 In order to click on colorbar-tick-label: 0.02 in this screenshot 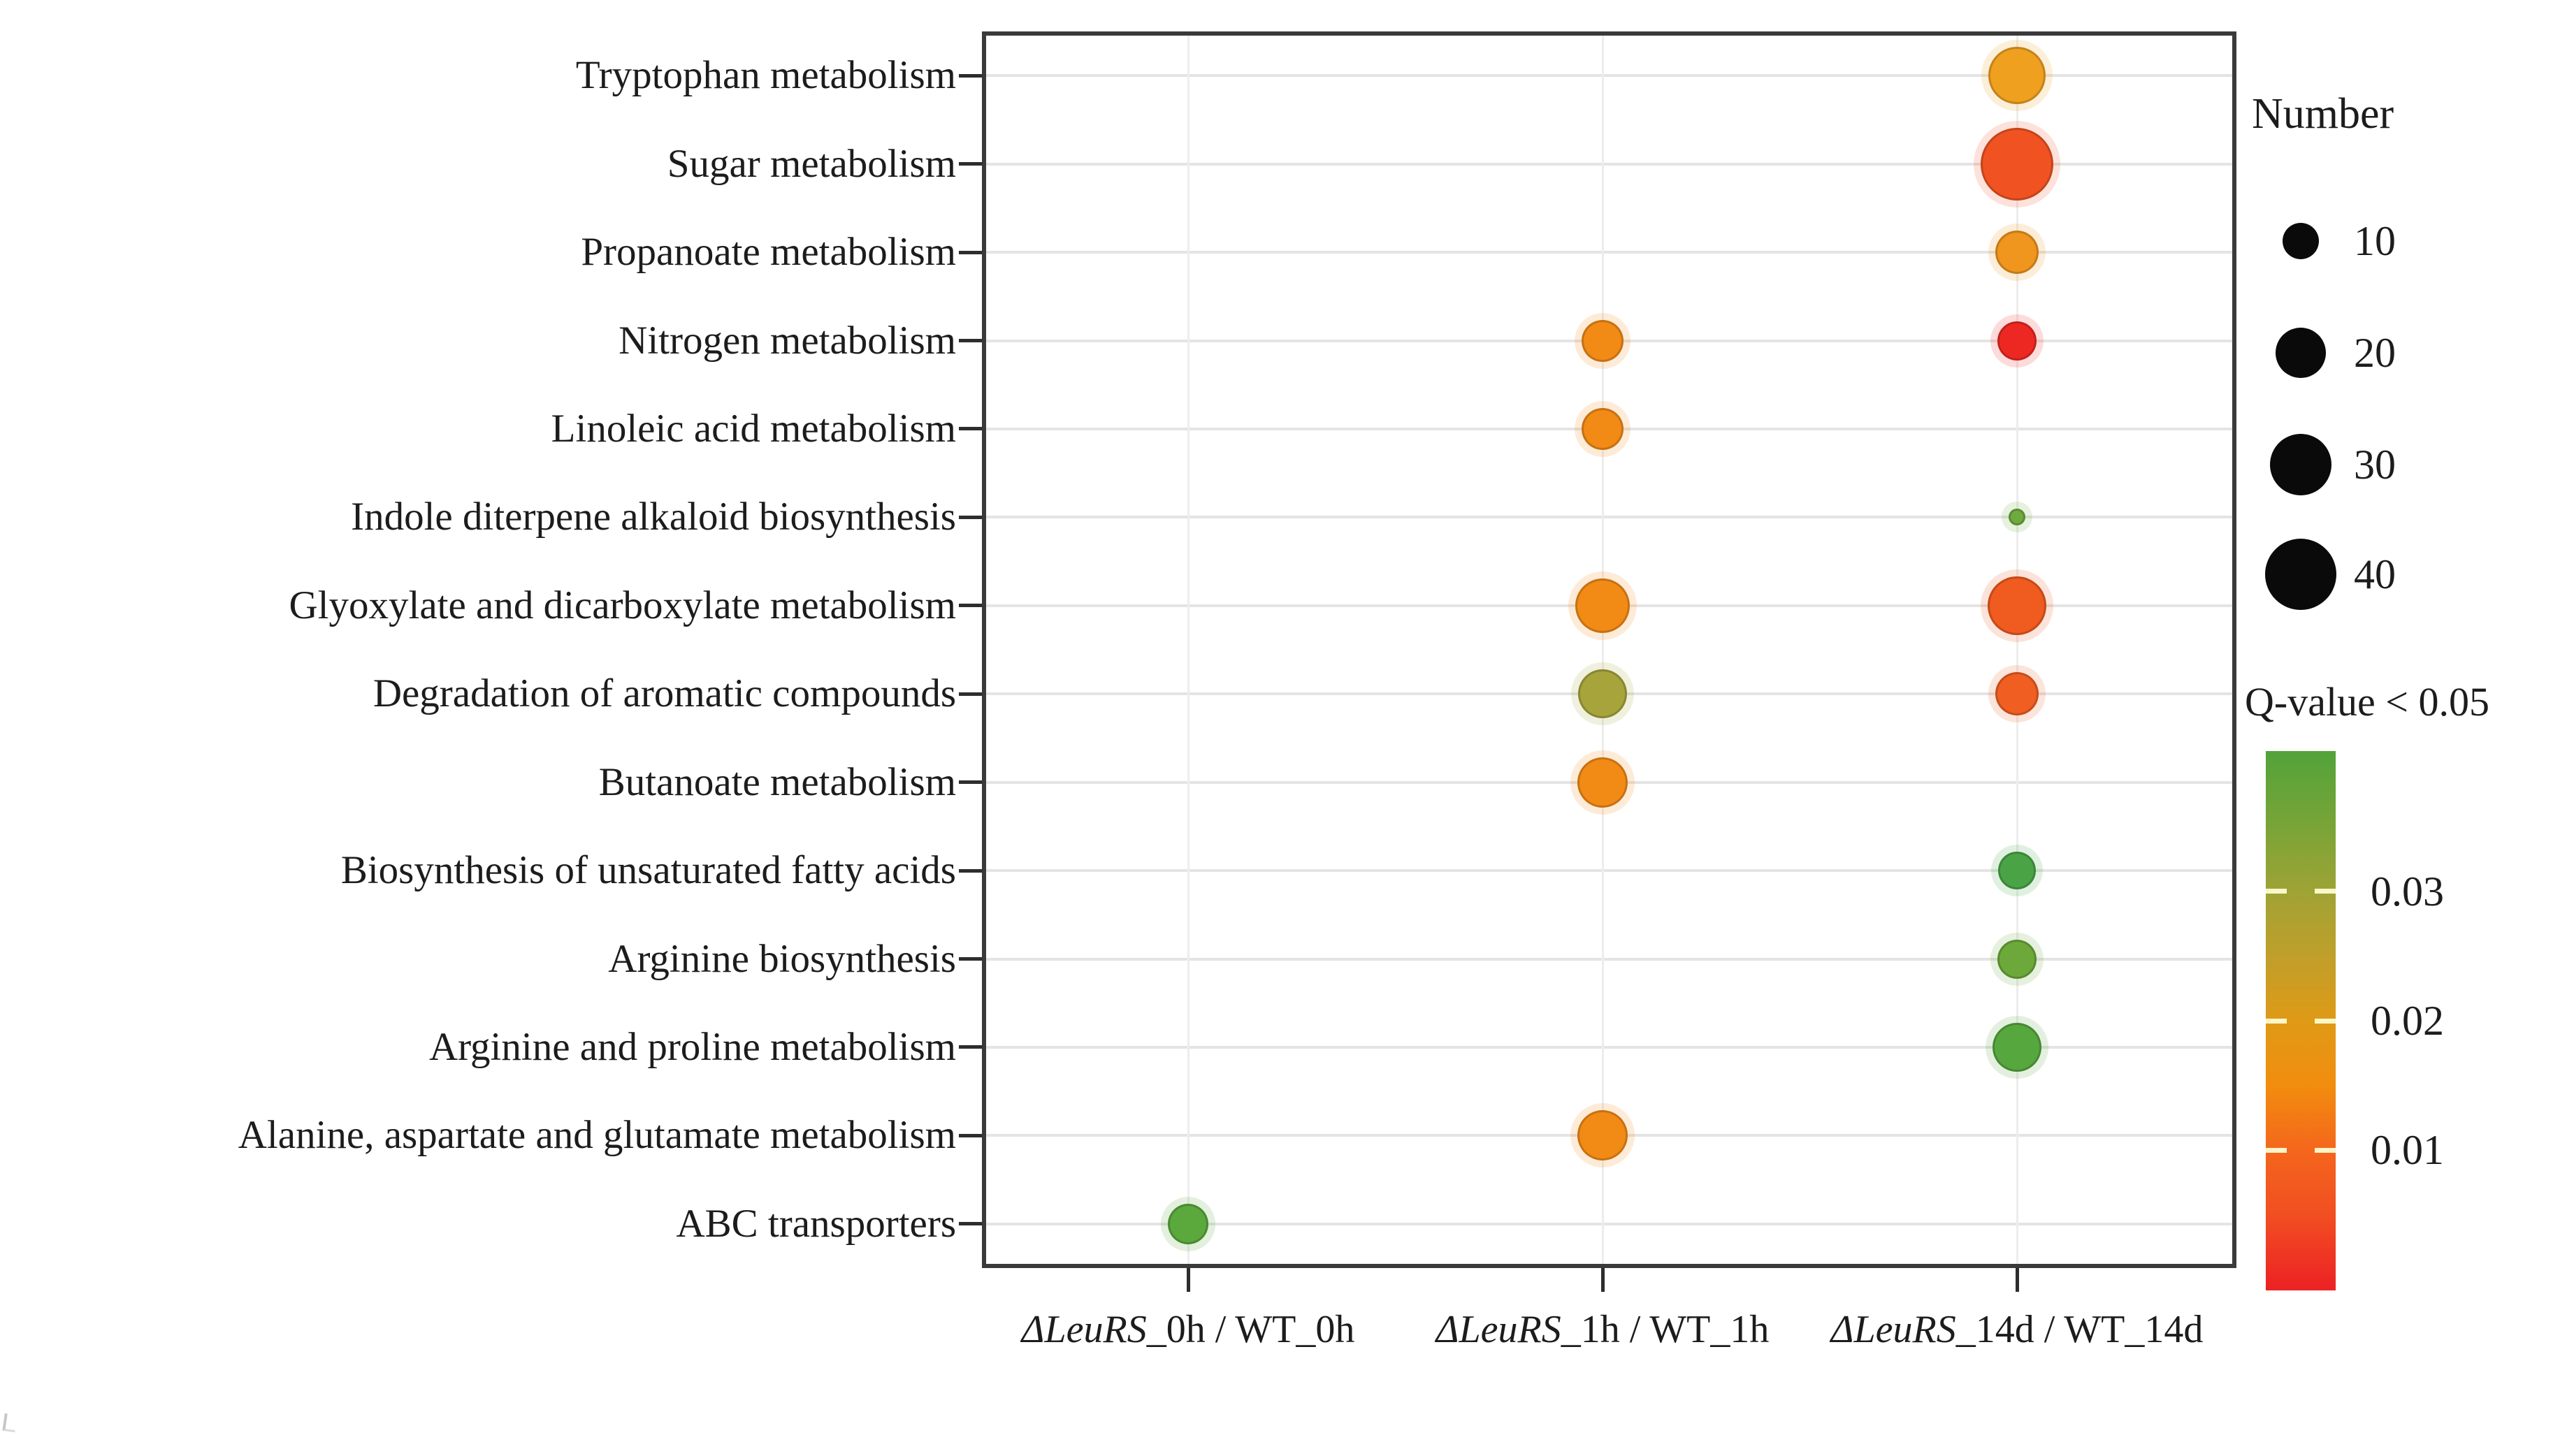, I will do `click(2407, 1021)`.